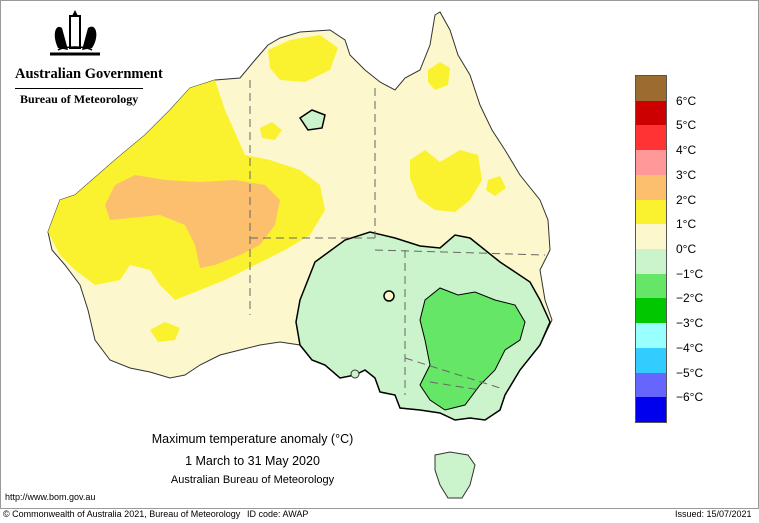 Image resolution: width=759 pixels, height=523 pixels. I want to click on map-source: Australian Bureau of Meteorology, so click(252, 480).